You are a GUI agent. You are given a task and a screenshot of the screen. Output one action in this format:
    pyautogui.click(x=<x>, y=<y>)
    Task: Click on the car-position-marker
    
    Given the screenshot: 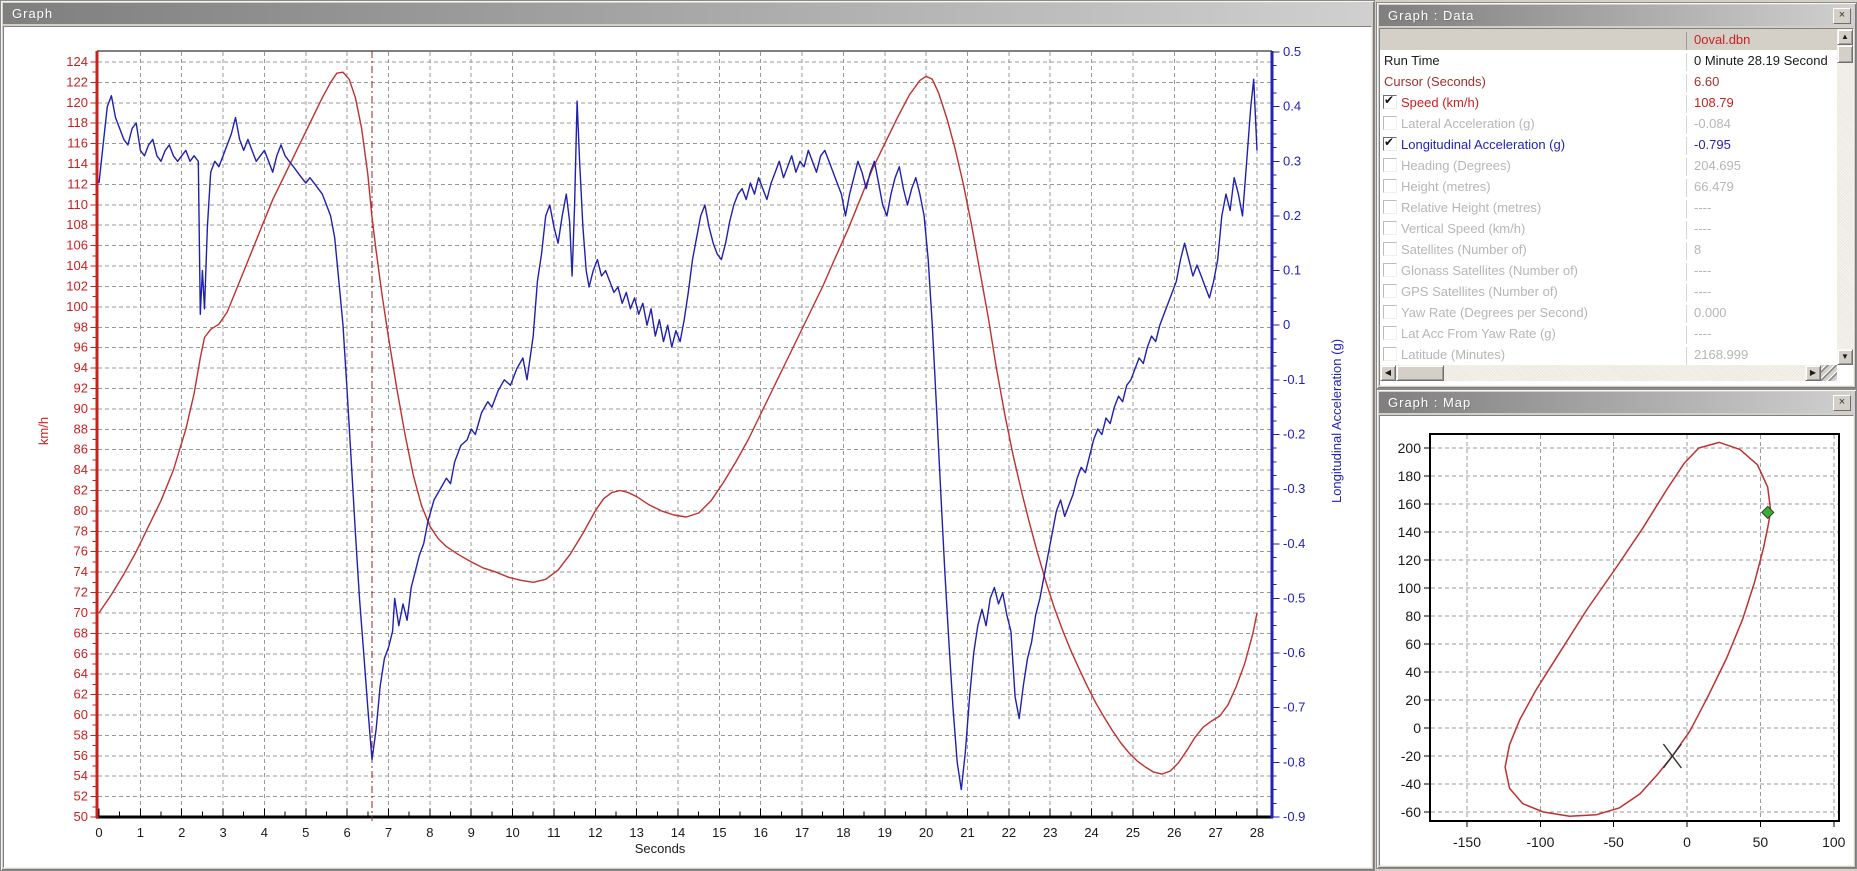 What is the action you would take?
    pyautogui.click(x=1768, y=512)
    